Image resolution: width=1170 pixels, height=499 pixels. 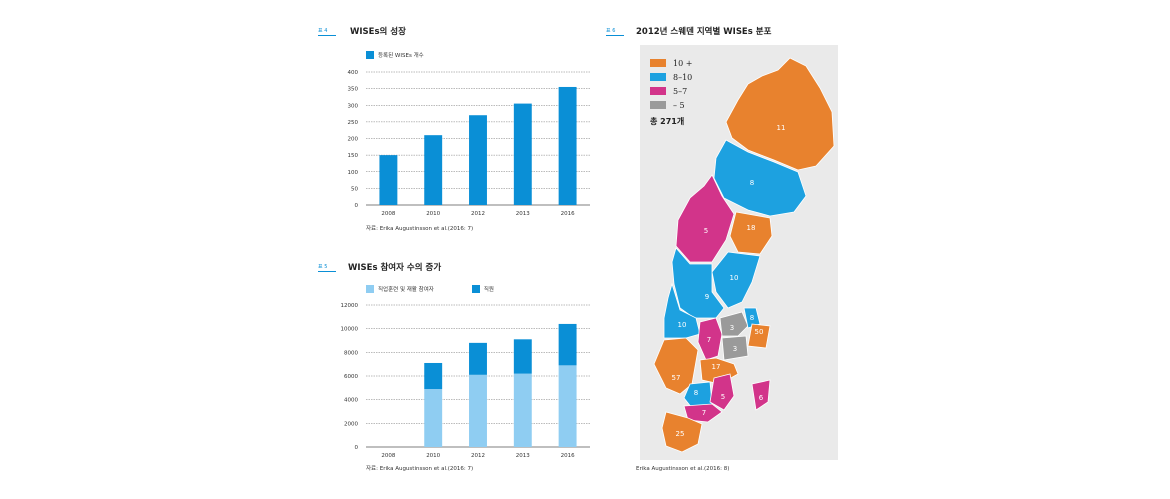 I want to click on legend-participants: 직업훈련 및 재활 참여자 직원, so click(x=430, y=289).